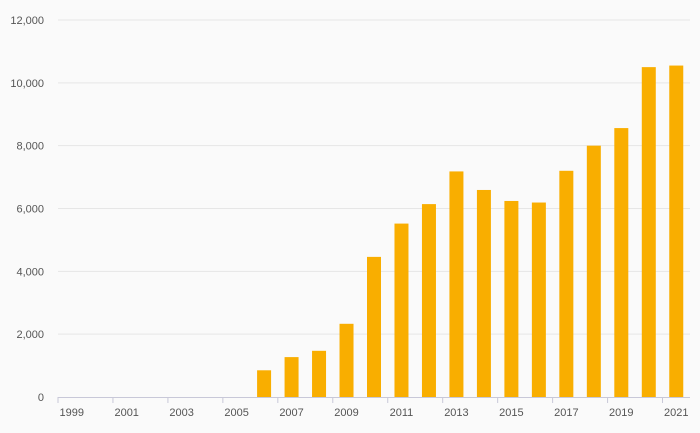 The width and height of the screenshot is (700, 433). I want to click on x-tick-label: 2021, so click(676, 413).